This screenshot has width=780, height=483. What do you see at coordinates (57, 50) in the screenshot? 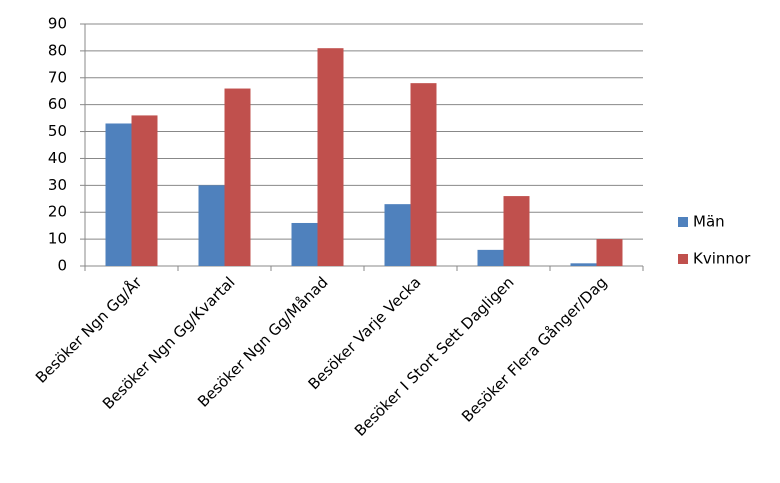
I see `y-tick-label: 80` at bounding box center [57, 50].